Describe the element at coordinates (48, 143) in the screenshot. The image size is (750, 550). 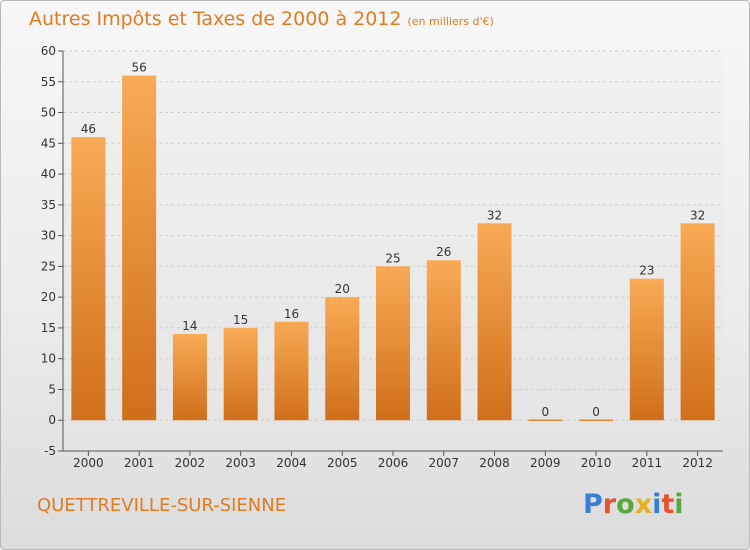
I see `y-tick-label: 45` at that location.